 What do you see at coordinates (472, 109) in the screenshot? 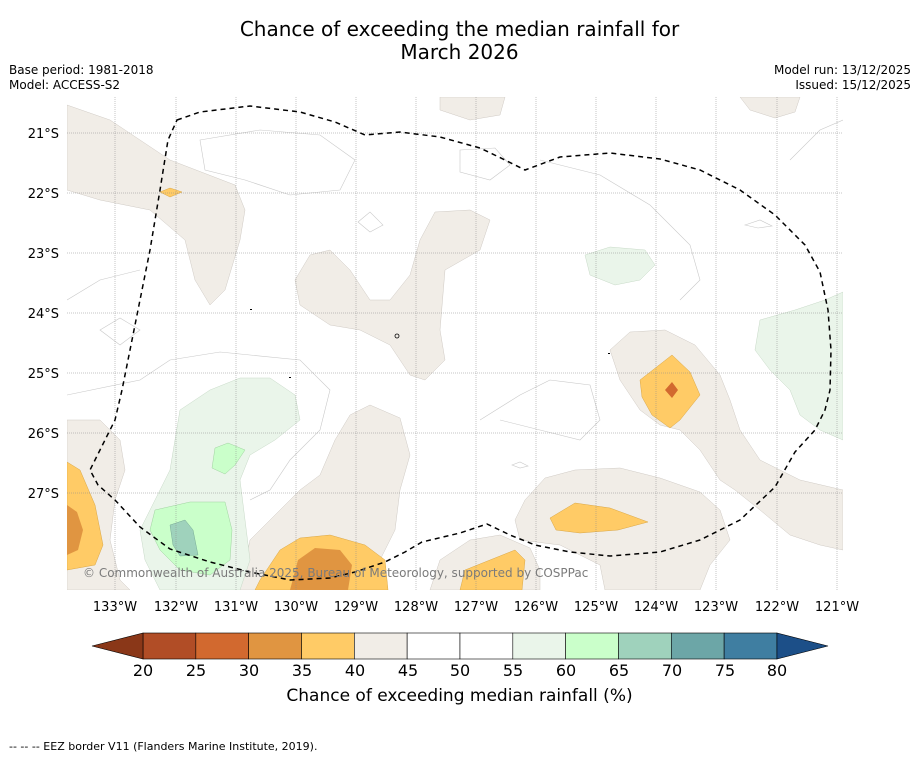
I see `region-beige-north-small` at bounding box center [472, 109].